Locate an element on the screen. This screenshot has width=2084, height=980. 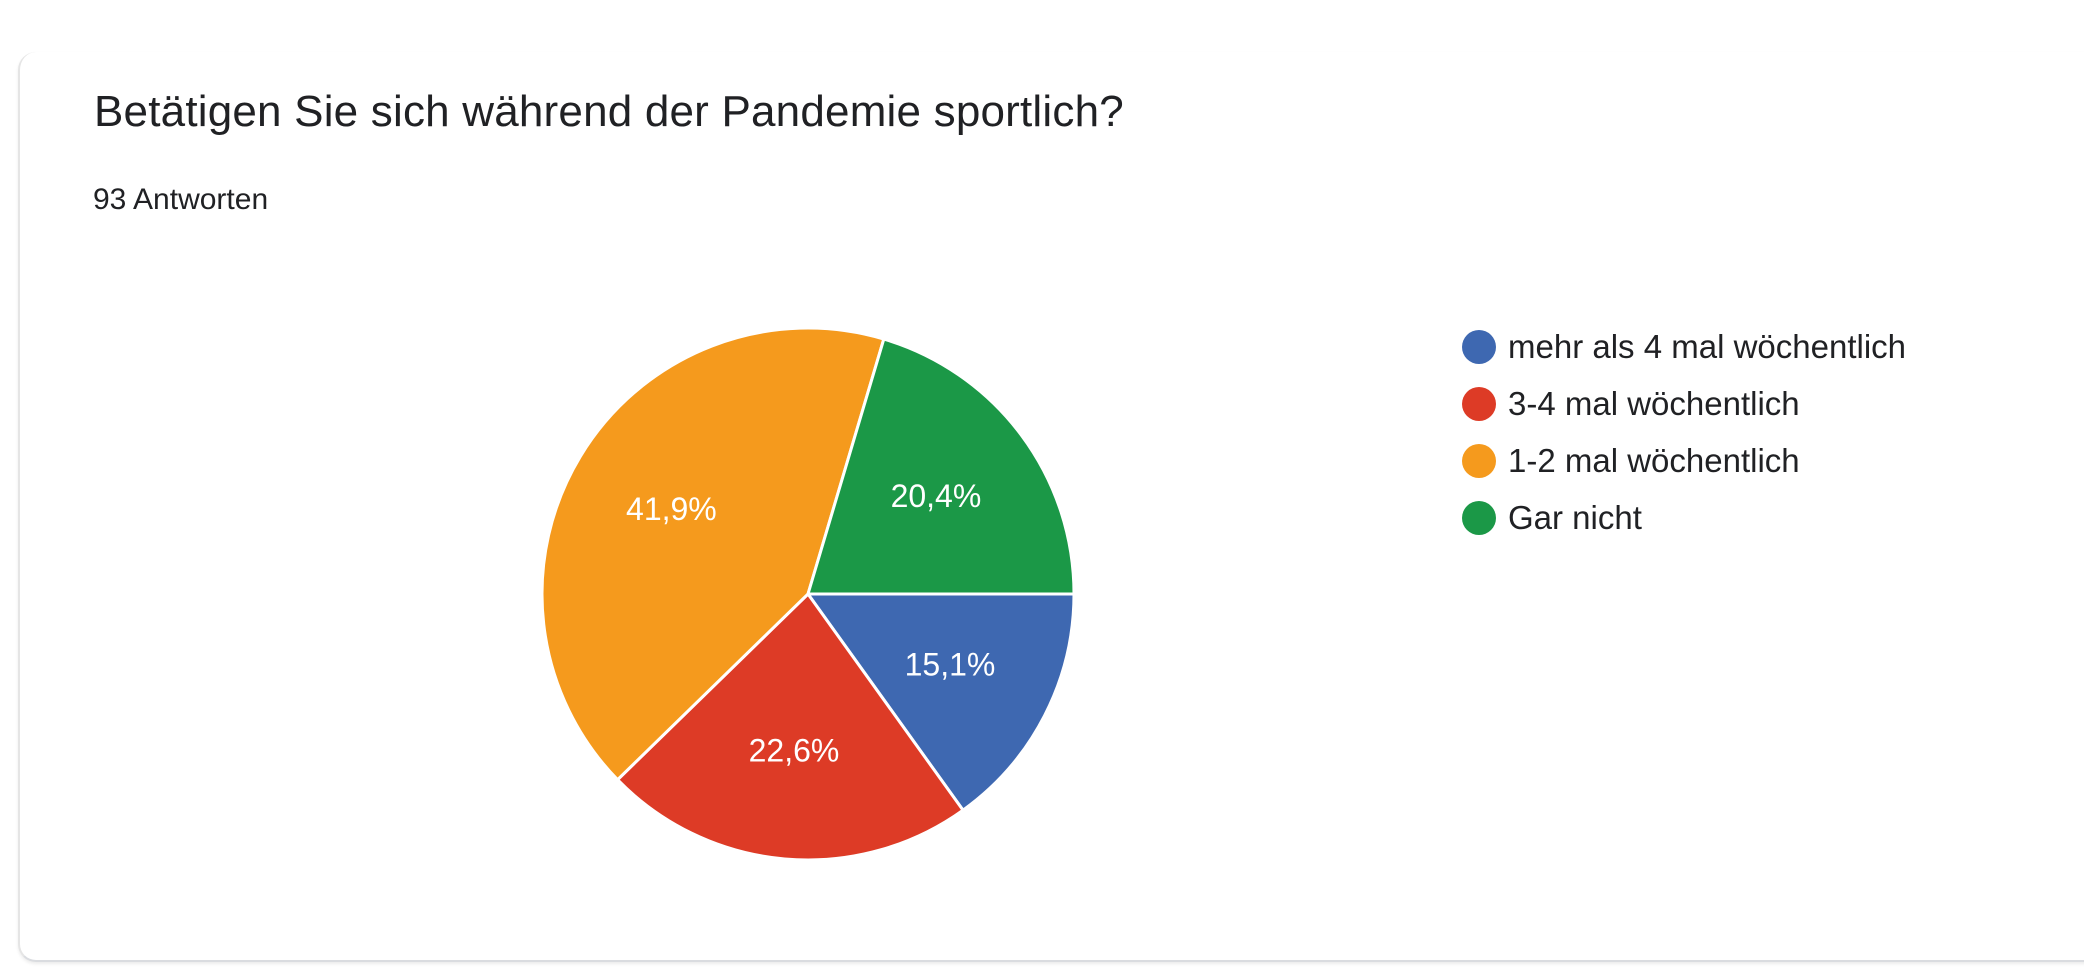
legend-item: 1-2 mal wöchentlich is located at coordinates (1684, 460).